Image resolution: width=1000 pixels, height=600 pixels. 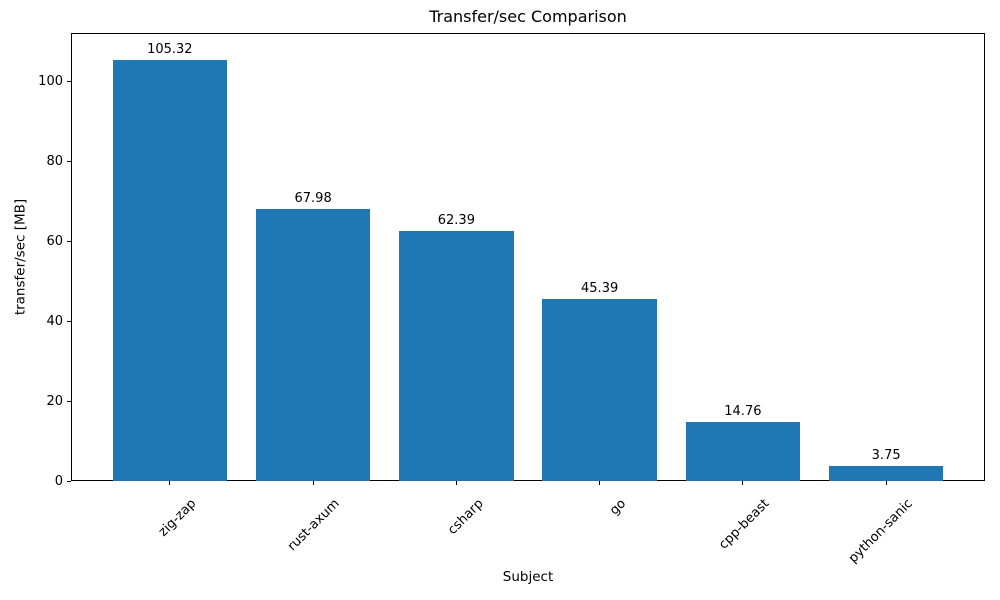 I want to click on y-tick-label: 60, so click(x=54, y=241).